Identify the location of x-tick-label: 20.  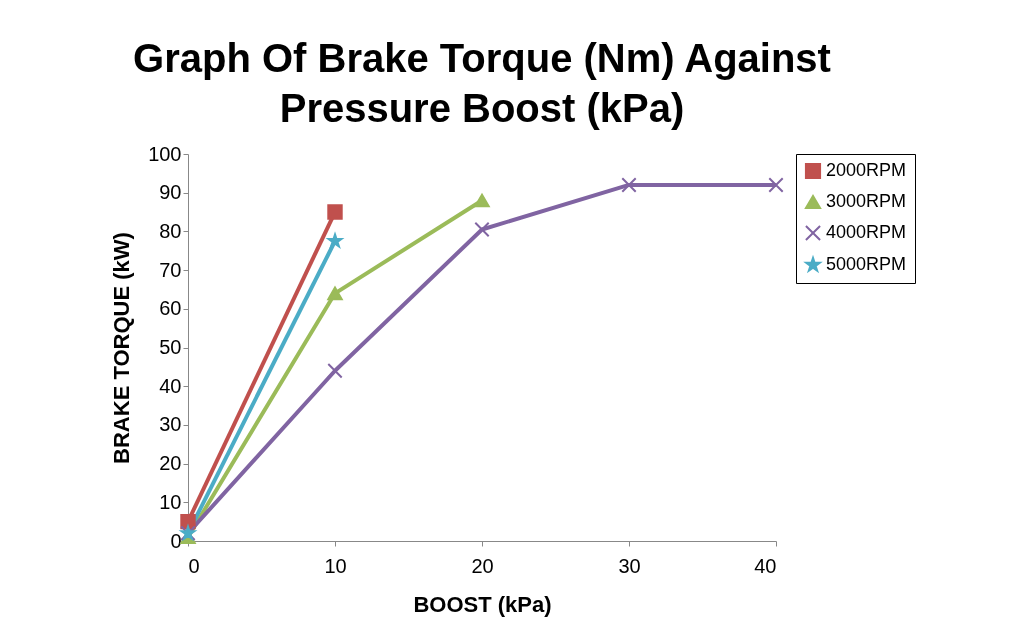
(482, 565).